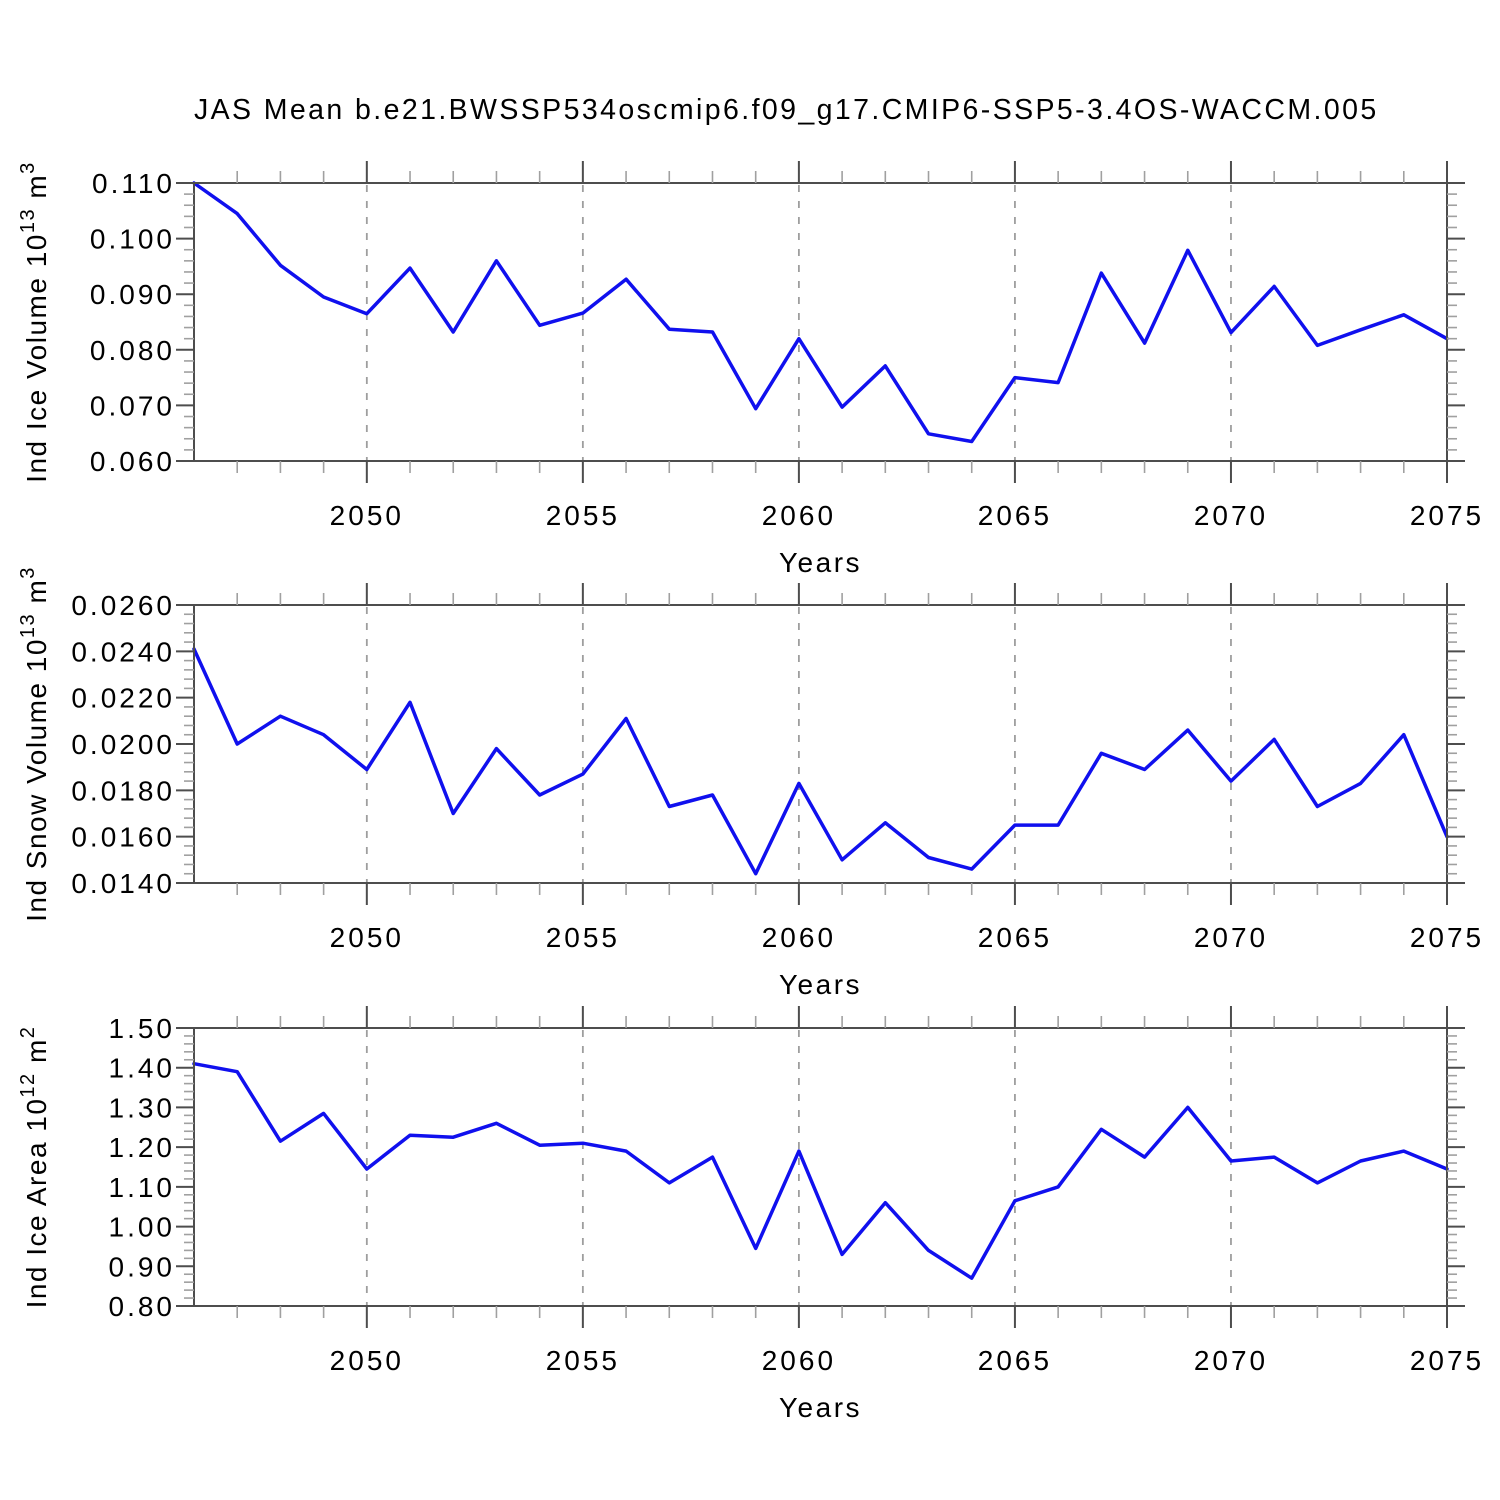 Image resolution: width=1500 pixels, height=1500 pixels. Describe the element at coordinates (142, 1266) in the screenshot. I see `y-tick-label: 0.90` at that location.